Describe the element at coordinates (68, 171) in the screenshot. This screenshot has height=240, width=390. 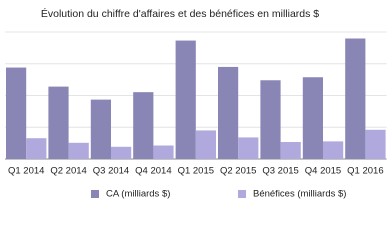
I see `x-tick-label: Q2 2014` at that location.